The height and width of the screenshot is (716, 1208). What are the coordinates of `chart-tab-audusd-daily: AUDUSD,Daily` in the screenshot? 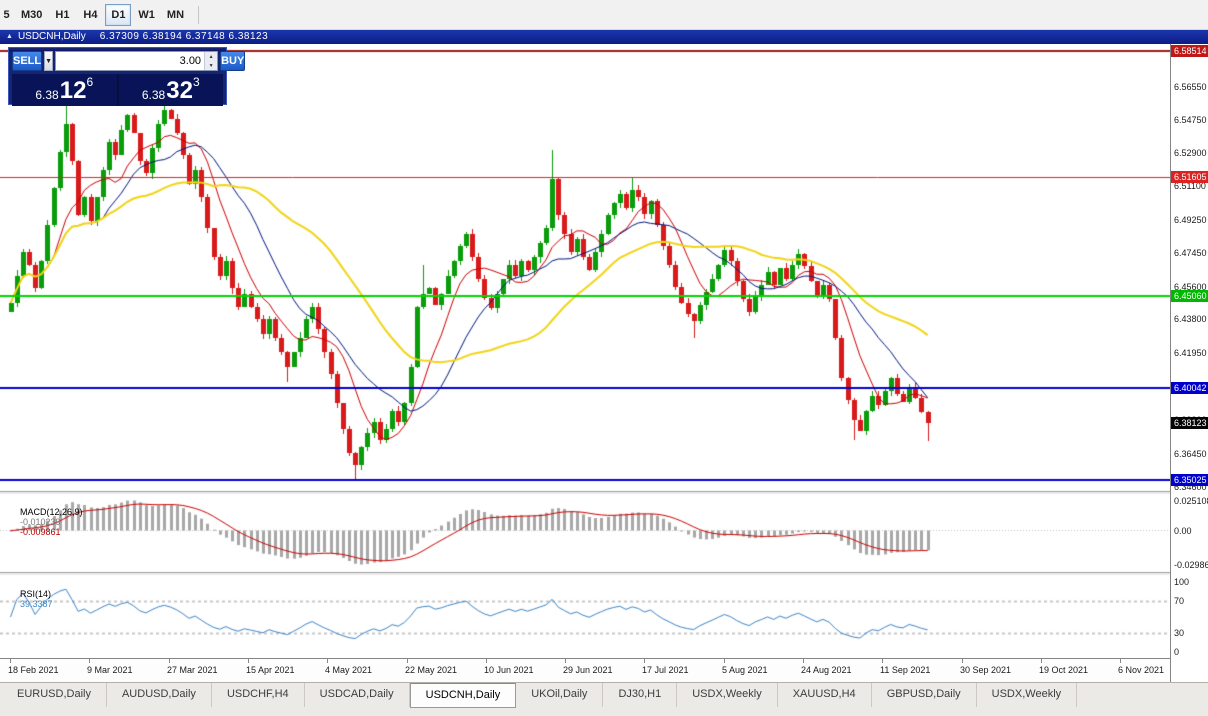 It's located at (159, 695).